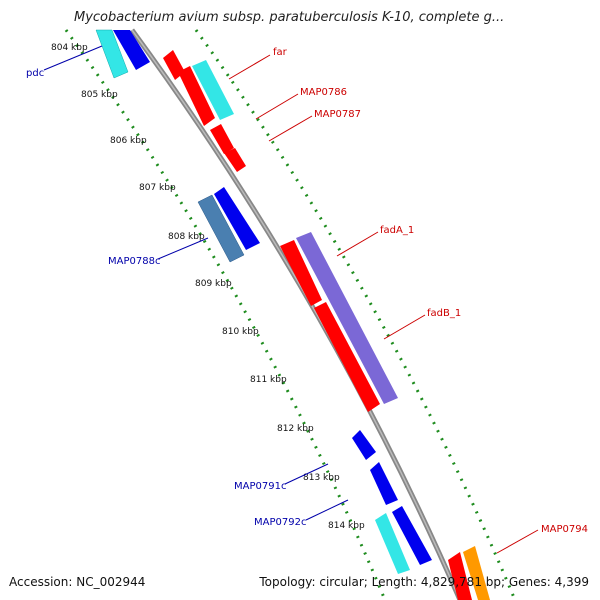  Describe the element at coordinates (412, 535) in the screenshot. I see `reverse-gene-bottom-blue` at that location.